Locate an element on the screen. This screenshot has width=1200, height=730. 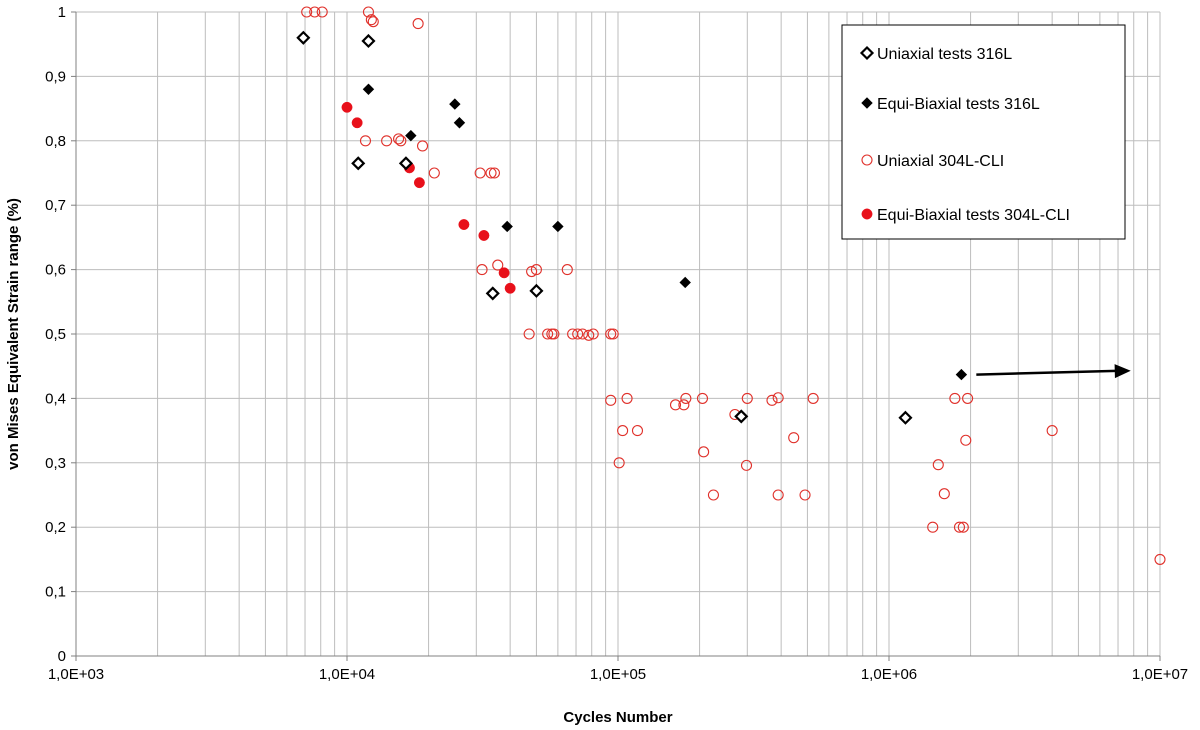
series-circle-filled is located at coordinates (428, 197).